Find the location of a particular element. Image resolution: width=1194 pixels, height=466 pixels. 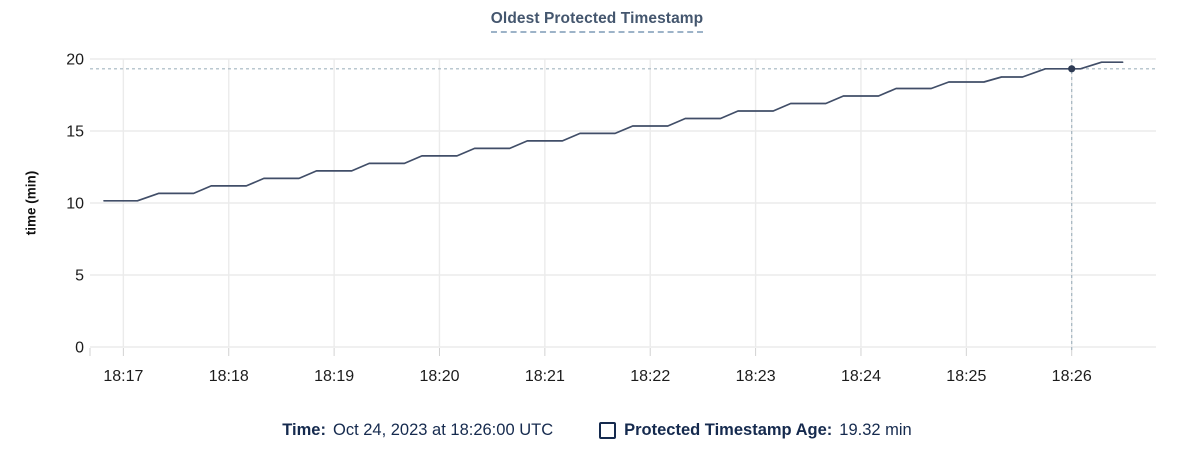

y-tick-label: 15 is located at coordinates (75, 132).